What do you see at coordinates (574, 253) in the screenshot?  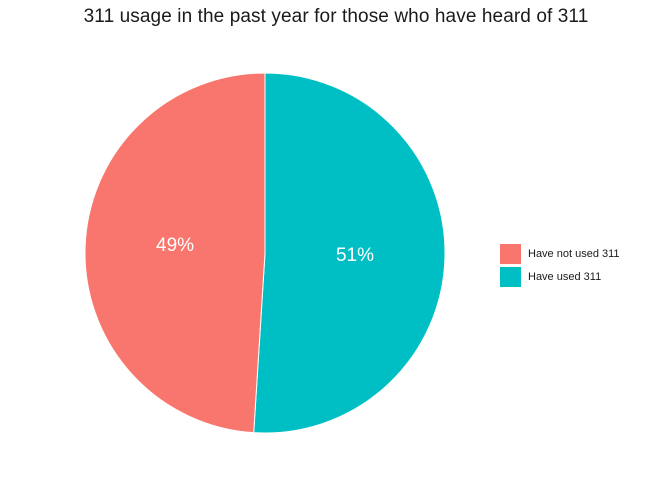 I see `legend-label-not-used: Have not used 311` at bounding box center [574, 253].